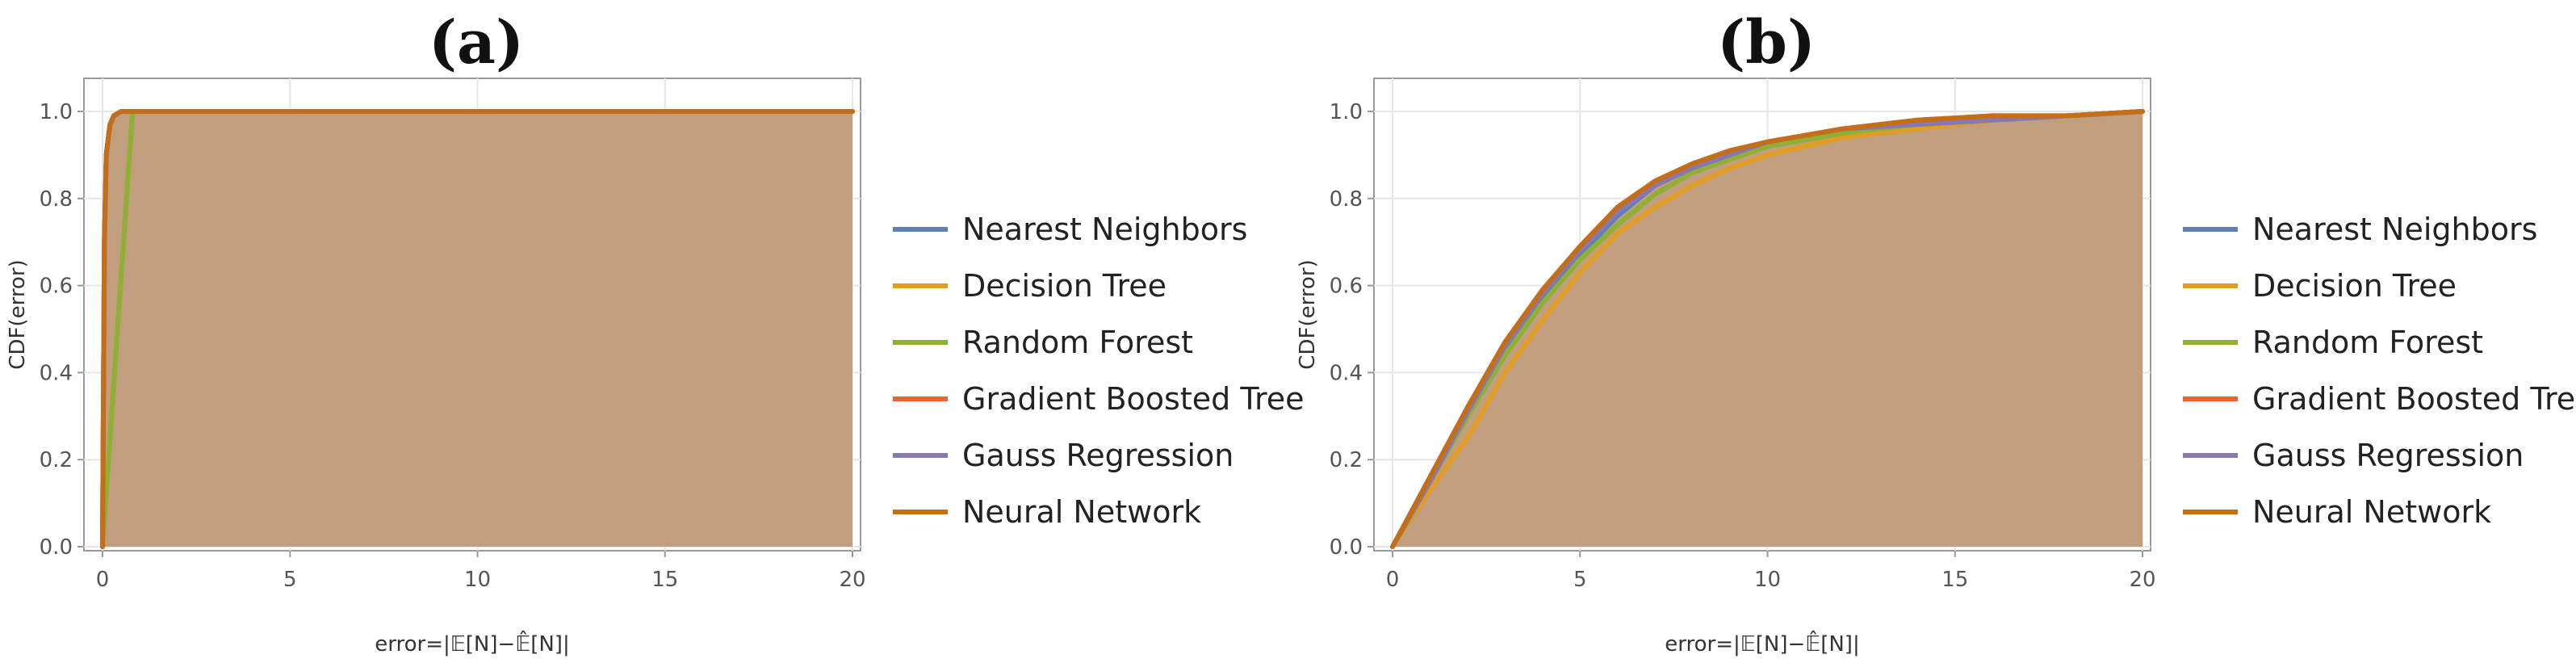 Image resolution: width=2576 pixels, height=667 pixels. What do you see at coordinates (476, 43) in the screenshot?
I see `chart-title: (a)` at bounding box center [476, 43].